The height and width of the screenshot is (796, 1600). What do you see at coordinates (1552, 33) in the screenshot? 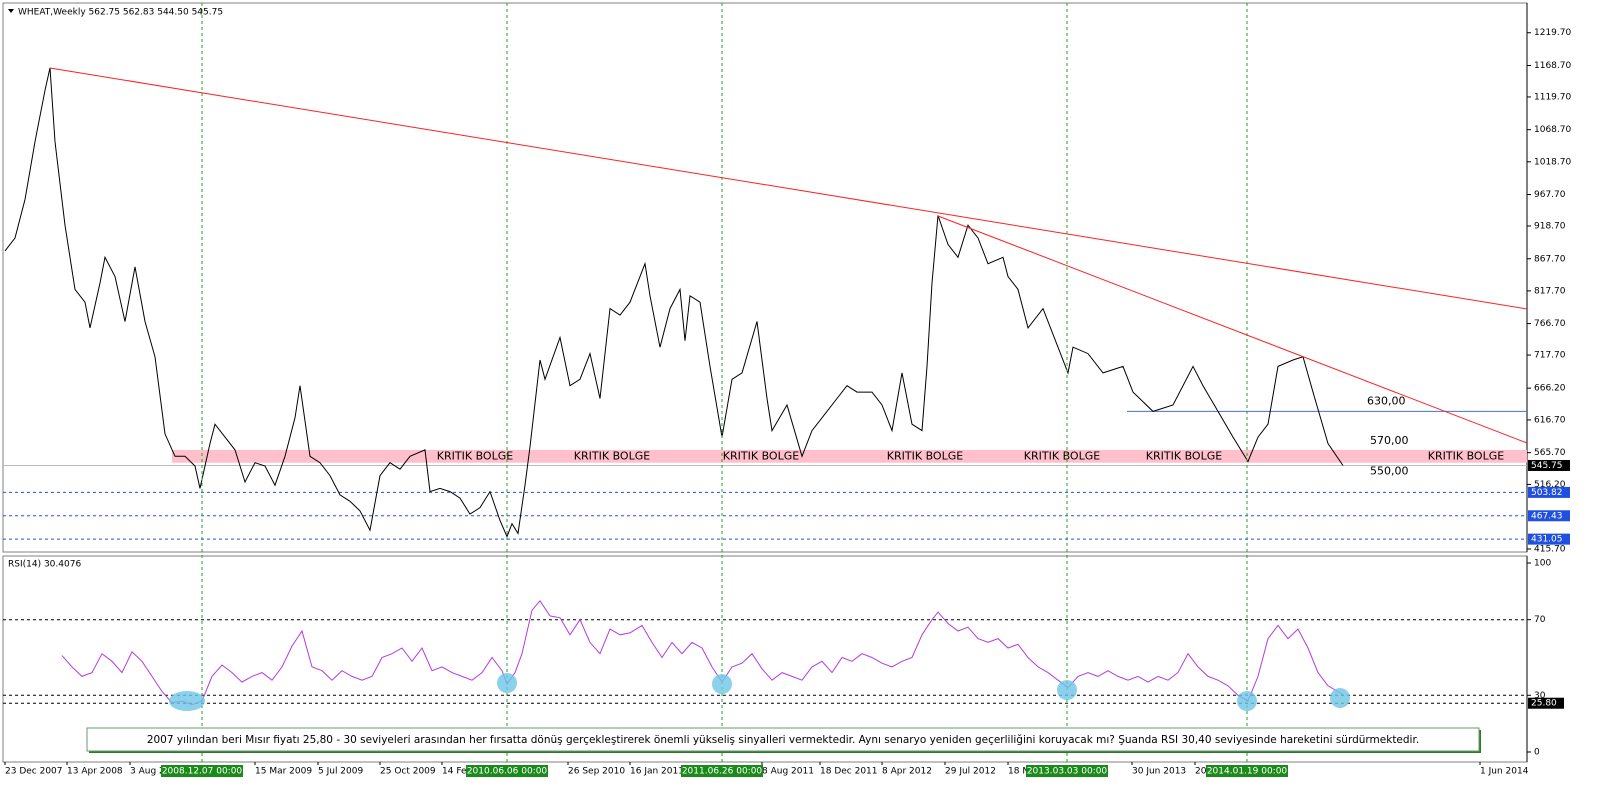
I see `y-tick-label: 1219.70` at bounding box center [1552, 33].